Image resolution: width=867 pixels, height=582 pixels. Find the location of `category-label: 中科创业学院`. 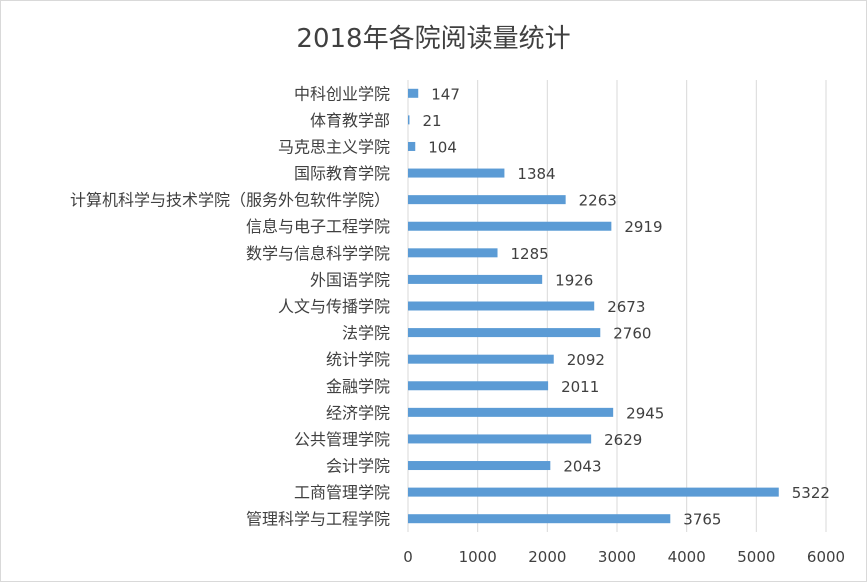

category-label: 中科创业学院 is located at coordinates (342, 93).